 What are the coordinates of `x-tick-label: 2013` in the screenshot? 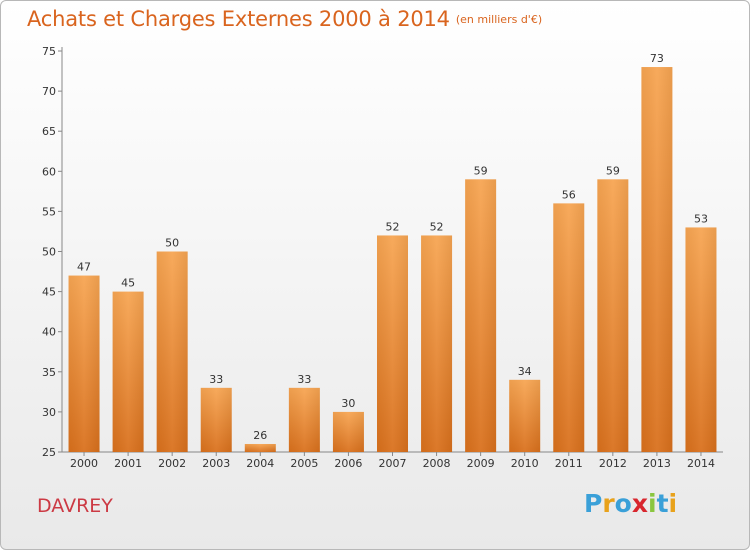 It's located at (657, 463).